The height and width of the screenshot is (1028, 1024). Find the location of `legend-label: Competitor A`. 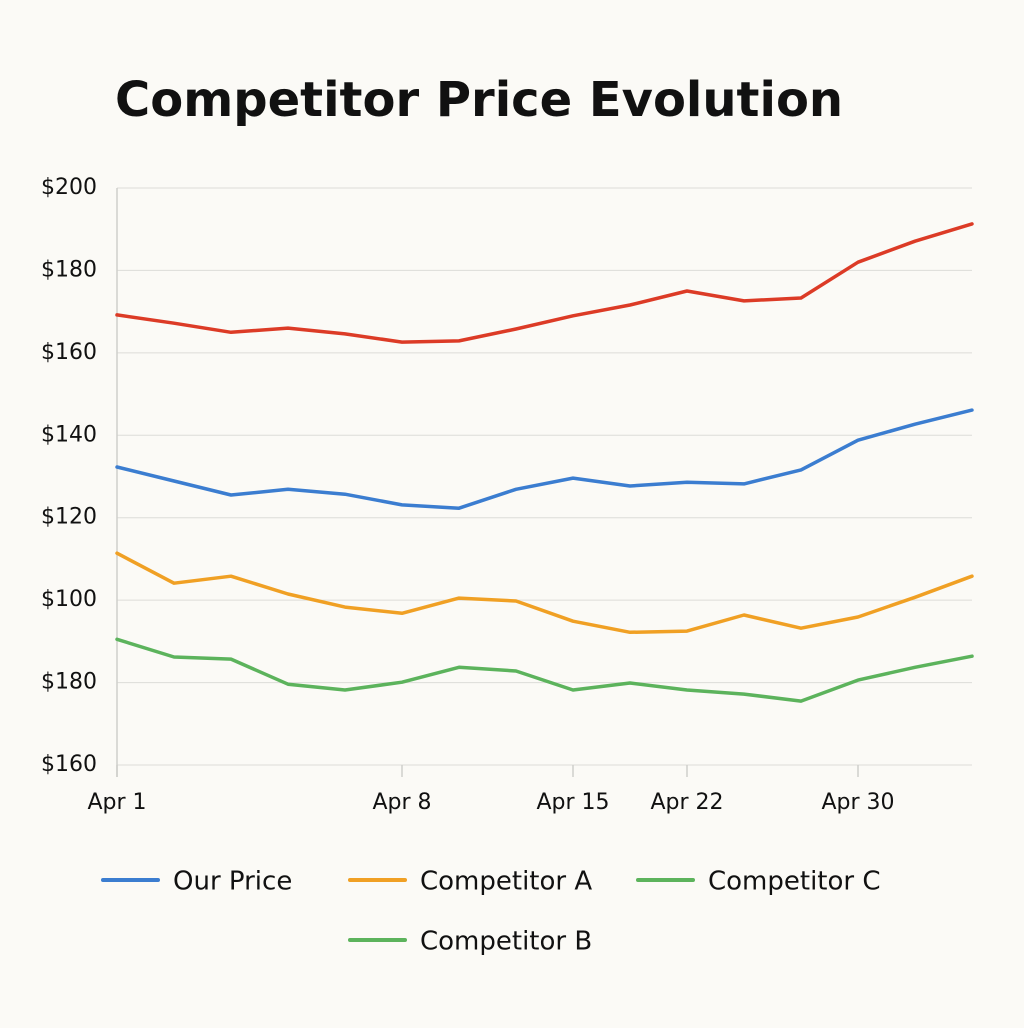

legend-label: Competitor A is located at coordinates (506, 882).